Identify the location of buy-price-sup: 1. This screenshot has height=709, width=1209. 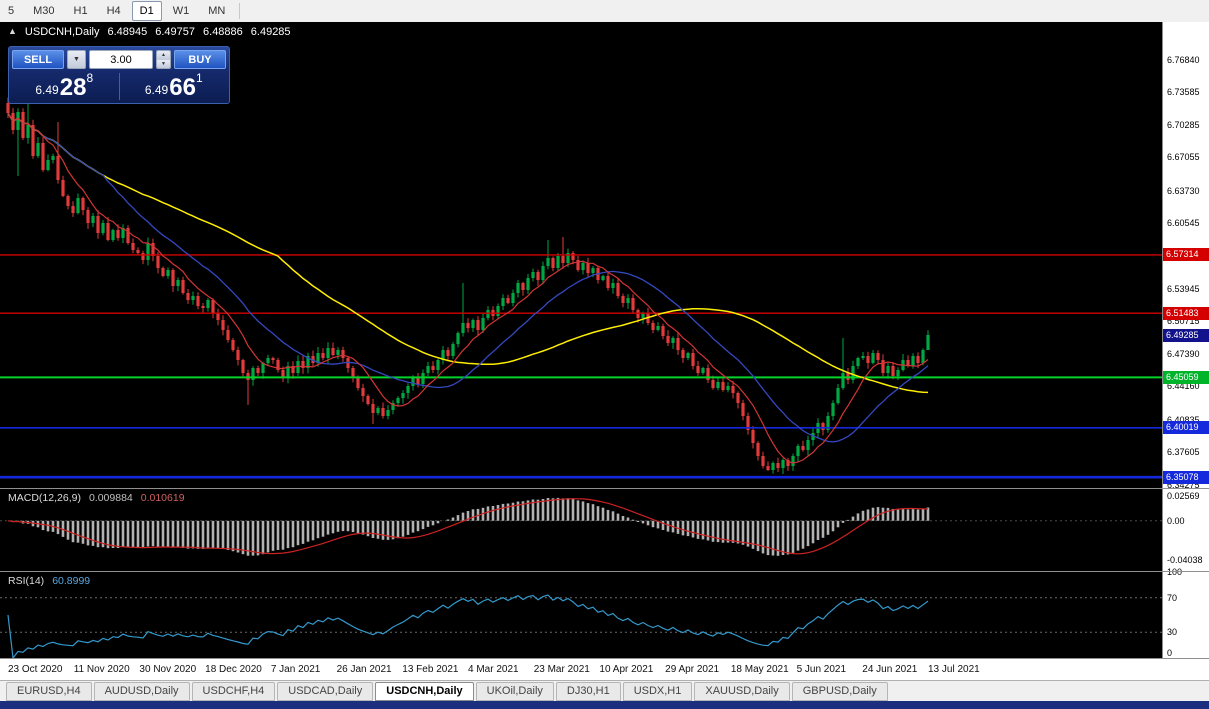
(199, 78).